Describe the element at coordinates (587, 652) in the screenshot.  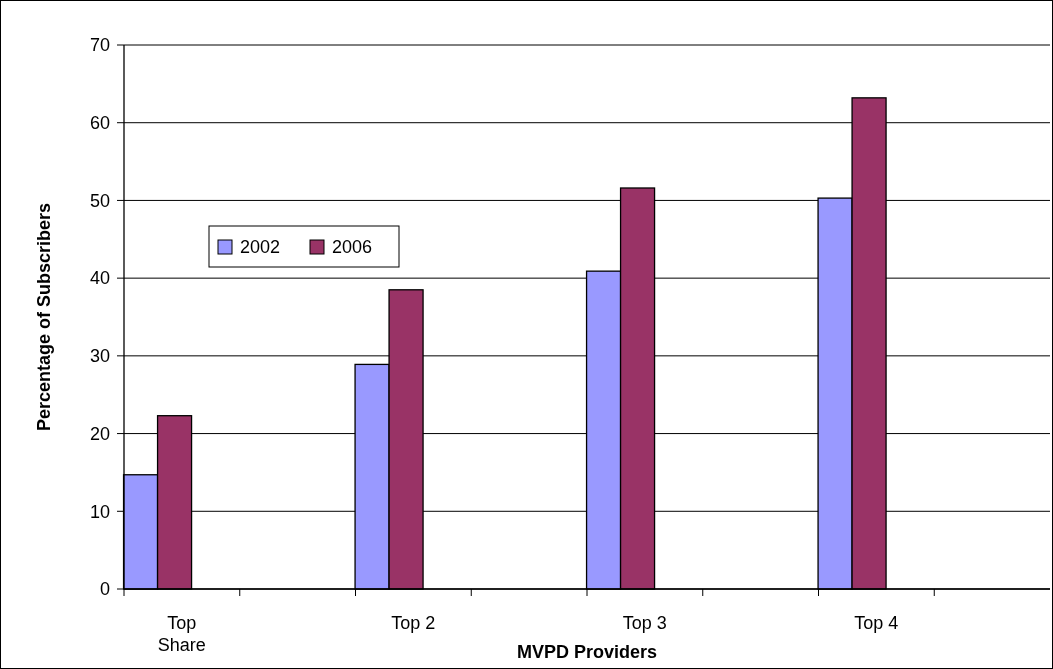
I see `x-axis-title: MVPD Providers` at that location.